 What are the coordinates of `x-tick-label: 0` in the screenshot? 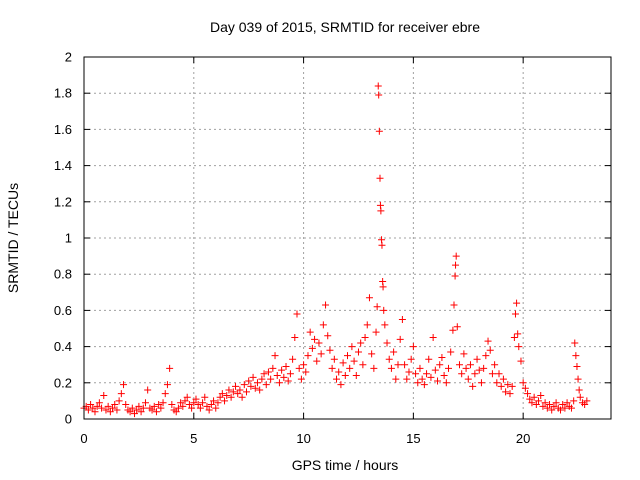 It's located at (83, 438).